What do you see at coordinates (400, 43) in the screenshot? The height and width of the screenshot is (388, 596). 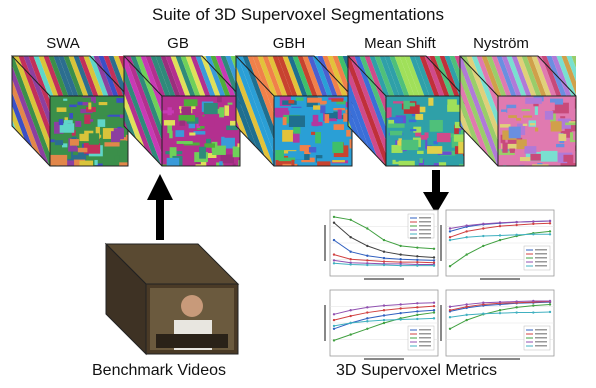 I see `method-label-mean-shift: Mean Shift` at bounding box center [400, 43].